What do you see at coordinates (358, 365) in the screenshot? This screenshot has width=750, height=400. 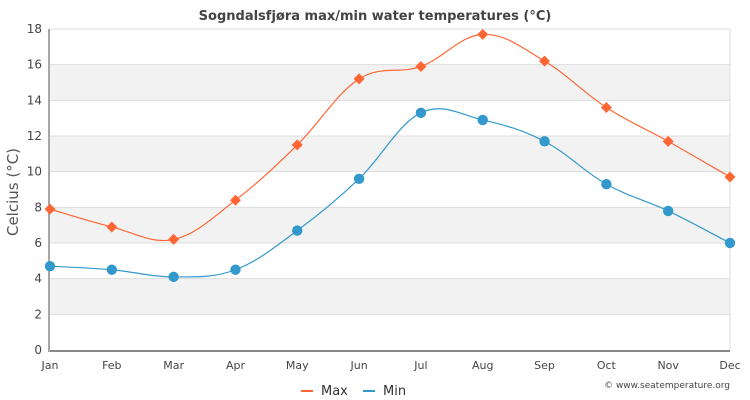 I see `x-tick-label: Jun` at bounding box center [358, 365].